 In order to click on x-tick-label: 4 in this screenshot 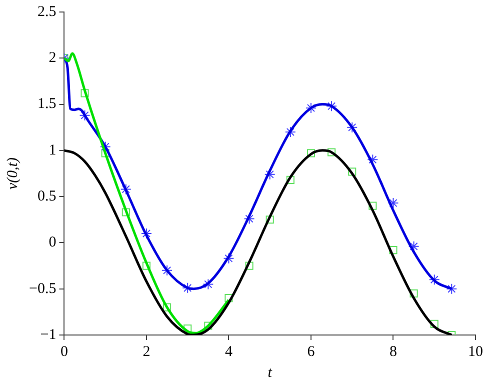, I will do `click(228, 352)`.